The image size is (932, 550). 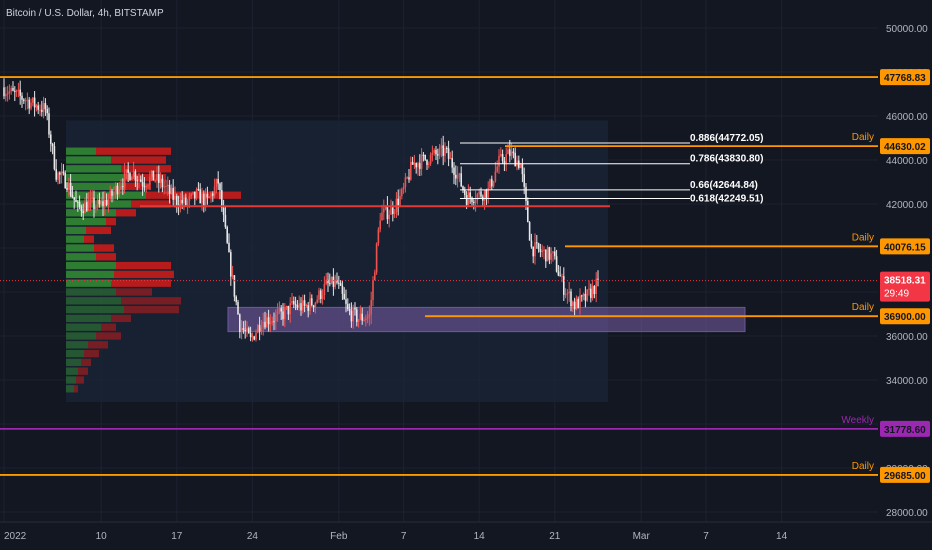 What do you see at coordinates (905, 247) in the screenshot?
I see `price-tag-label: 40076.15` at bounding box center [905, 247].